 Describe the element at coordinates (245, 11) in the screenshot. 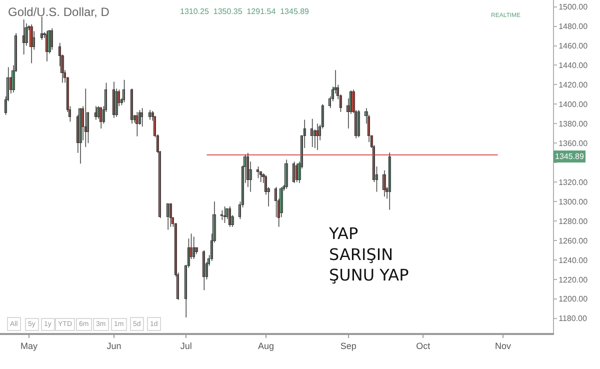

I see `text: 1310.25 1350.35 1291.54 1345.89` at that location.